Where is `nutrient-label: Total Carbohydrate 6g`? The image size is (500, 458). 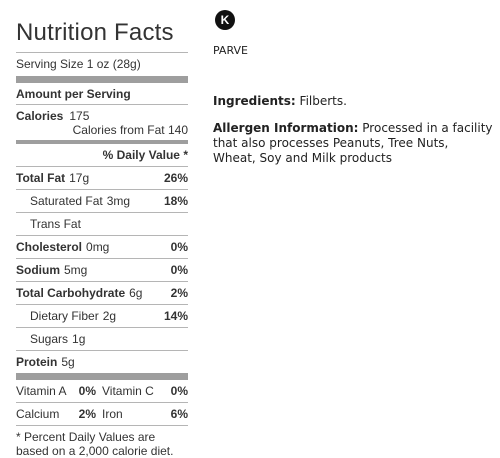 nutrient-label: Total Carbohydrate 6g is located at coordinates (79, 293).